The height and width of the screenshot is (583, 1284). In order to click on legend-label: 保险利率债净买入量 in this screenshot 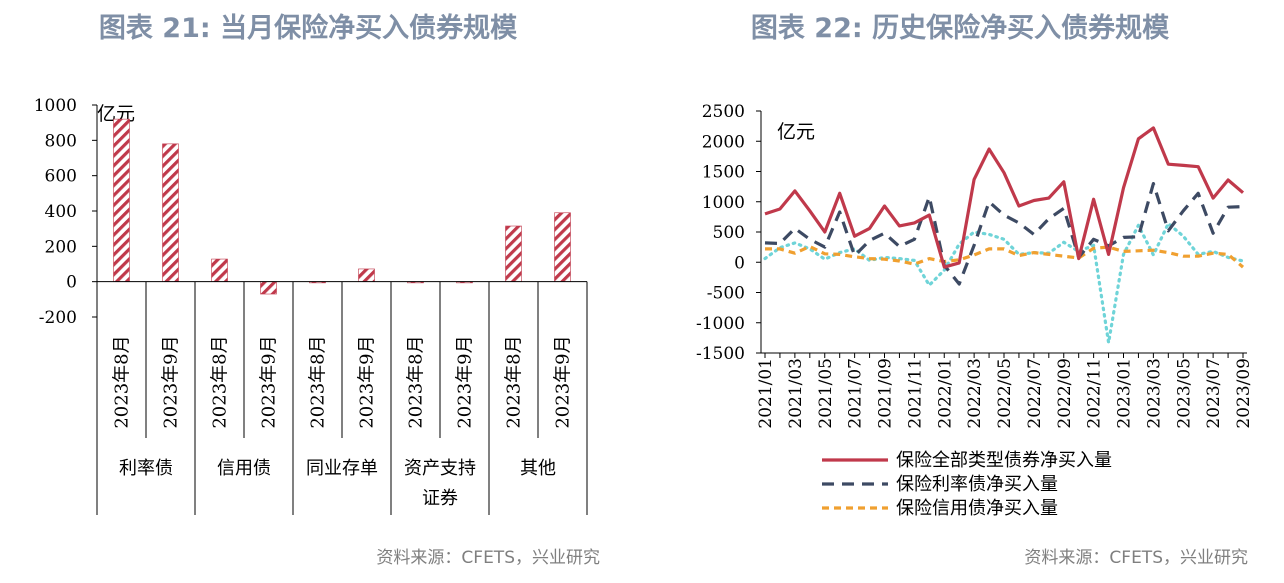, I will do `click(977, 484)`.